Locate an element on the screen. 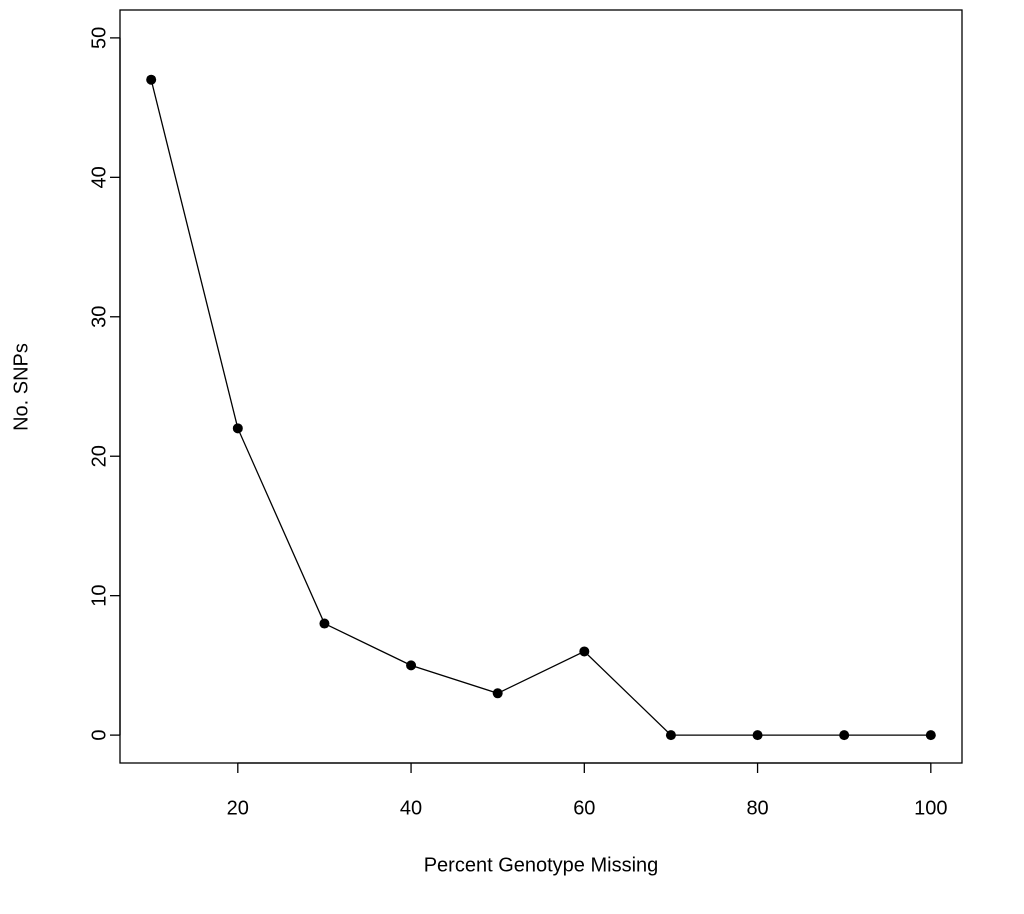 Image resolution: width=1024 pixels, height=914 pixels. y-tick-label: 40 is located at coordinates (99, 177).